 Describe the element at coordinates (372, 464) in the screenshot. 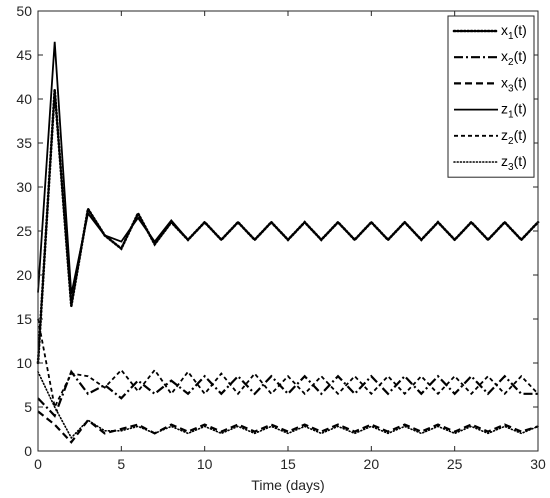

I see `x-tick-label: 20` at that location.